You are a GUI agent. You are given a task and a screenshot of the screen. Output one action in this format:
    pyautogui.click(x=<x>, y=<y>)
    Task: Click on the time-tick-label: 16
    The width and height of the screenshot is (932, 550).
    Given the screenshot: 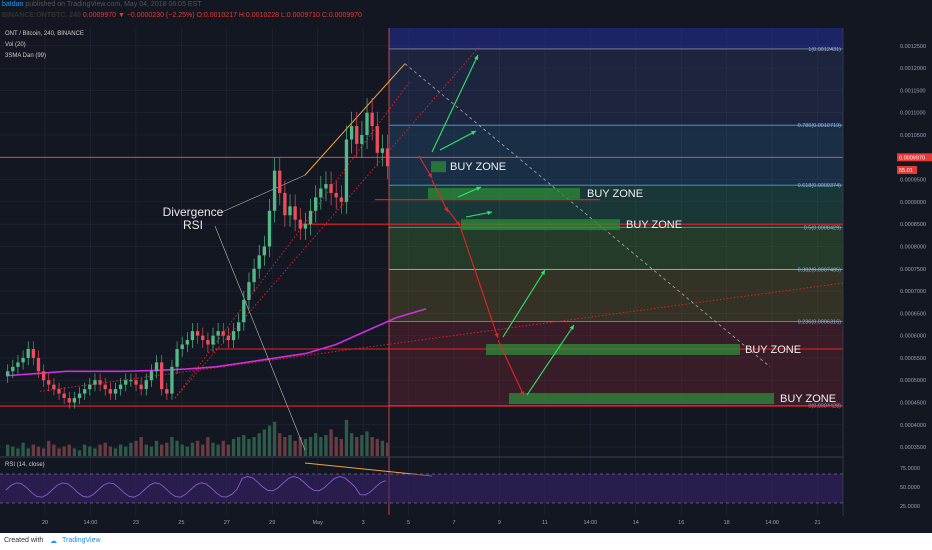 What is the action you would take?
    pyautogui.click(x=681, y=523)
    